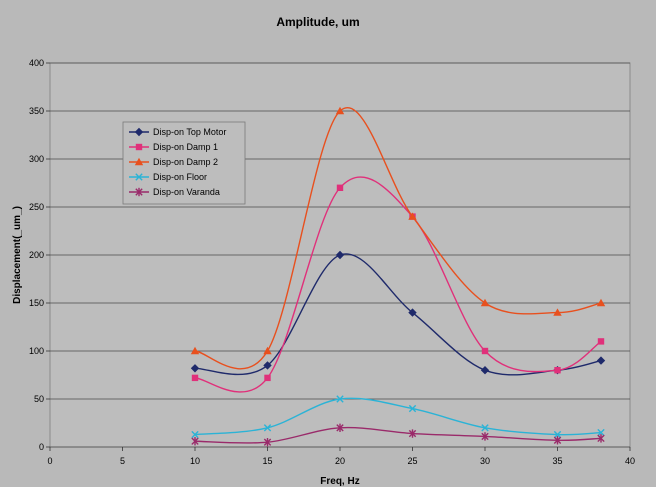 The image size is (656, 487). Describe the element at coordinates (267, 461) in the screenshot. I see `x-tick-label: 15` at that location.